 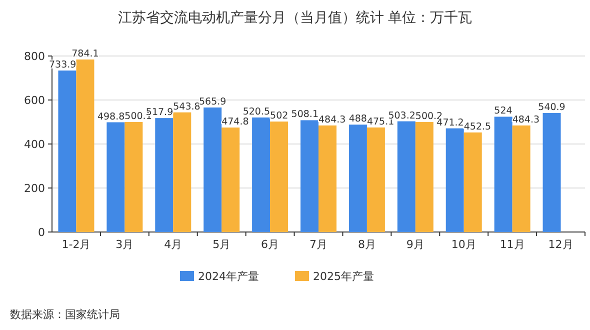 I want to click on x-tick-label: 6月, so click(x=270, y=244).